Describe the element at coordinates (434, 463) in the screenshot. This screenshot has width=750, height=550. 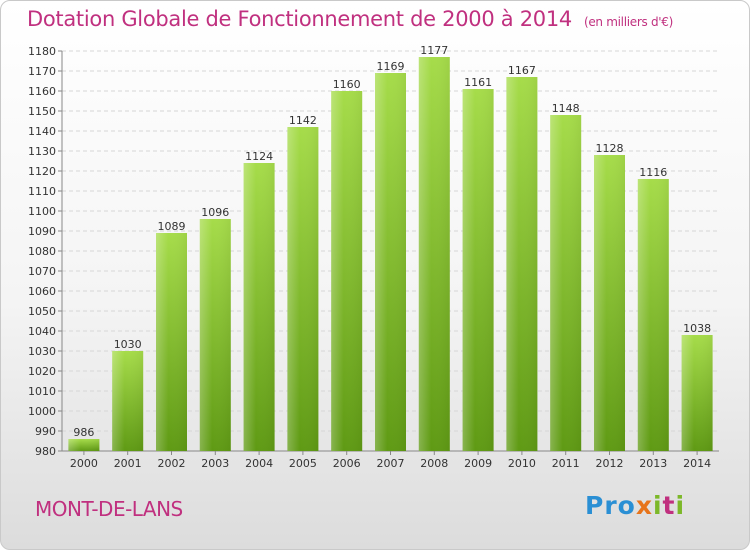
I see `x-tick-label: 2008` at that location.